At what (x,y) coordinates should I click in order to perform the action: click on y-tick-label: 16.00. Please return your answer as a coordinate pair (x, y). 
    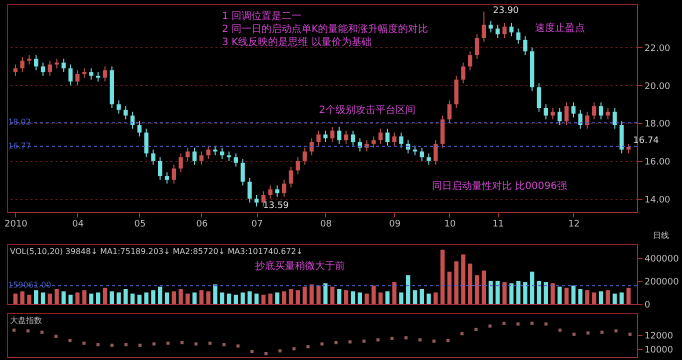
    Looking at the image, I should click on (657, 162).